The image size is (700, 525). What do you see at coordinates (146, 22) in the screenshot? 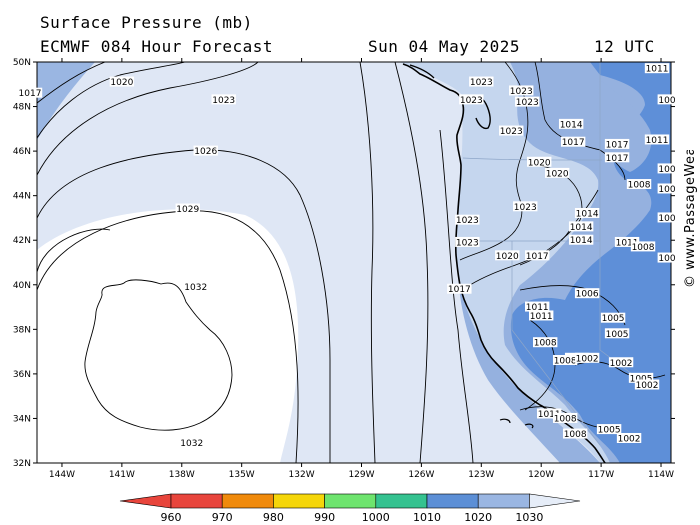
I see `chart-title: Surface Pressure (mb)` at bounding box center [146, 22].